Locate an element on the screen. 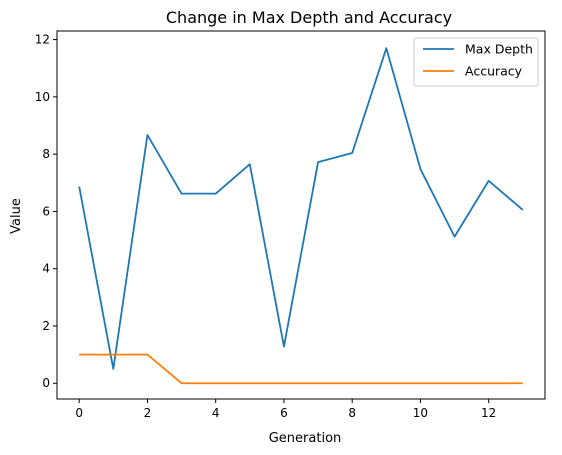  x-axis-label: Generation is located at coordinates (305, 438).